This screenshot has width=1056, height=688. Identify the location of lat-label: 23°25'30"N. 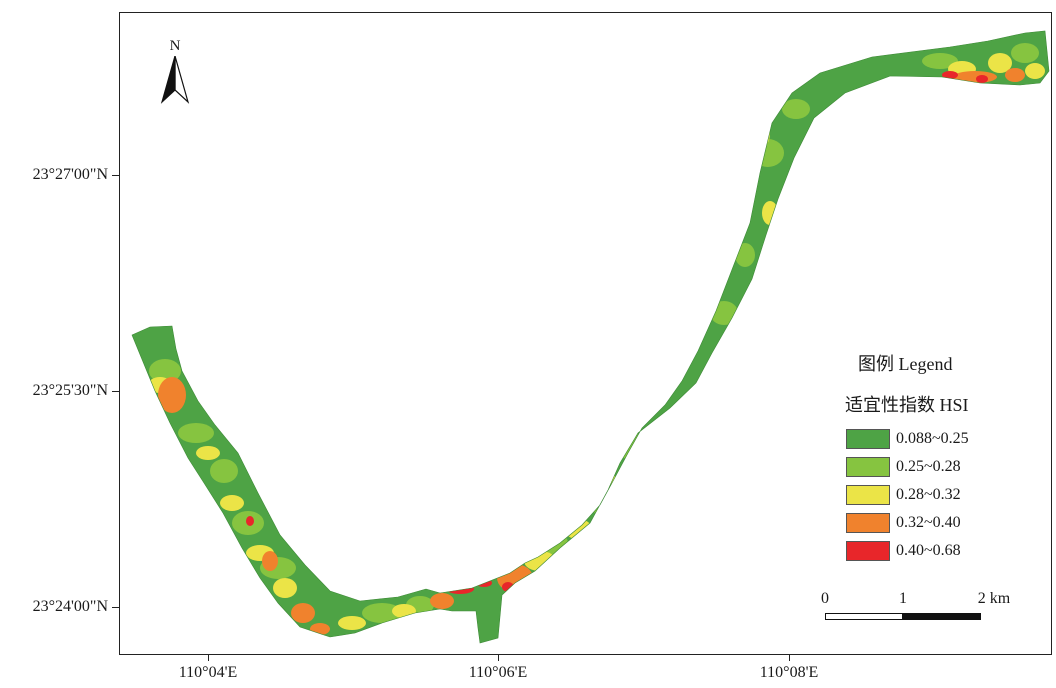
(70, 390).